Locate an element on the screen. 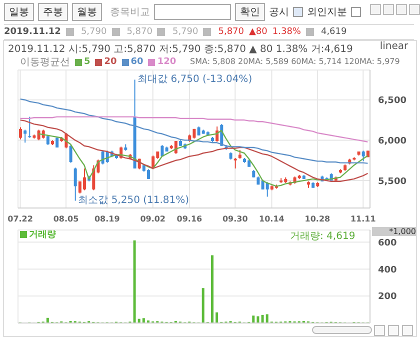 The height and width of the screenshot is (339, 420). text: 1.38% is located at coordinates (286, 32).